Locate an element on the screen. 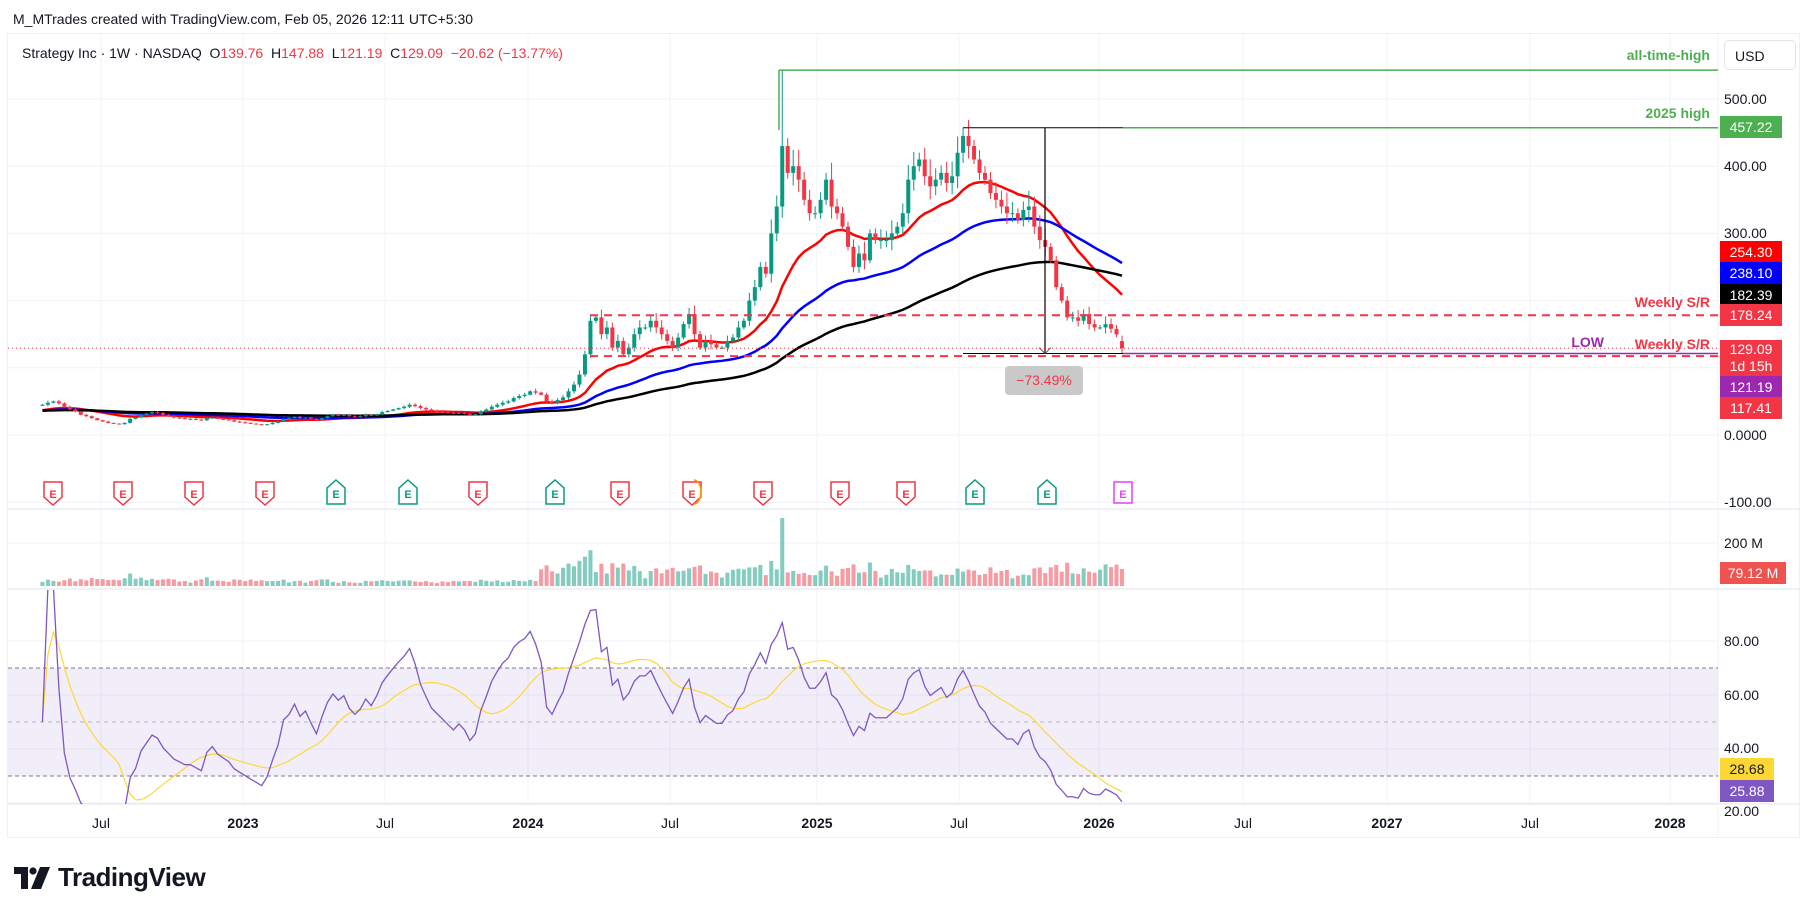 The image size is (1814, 915). rsi-tick-label: 60.00 is located at coordinates (1742, 695).